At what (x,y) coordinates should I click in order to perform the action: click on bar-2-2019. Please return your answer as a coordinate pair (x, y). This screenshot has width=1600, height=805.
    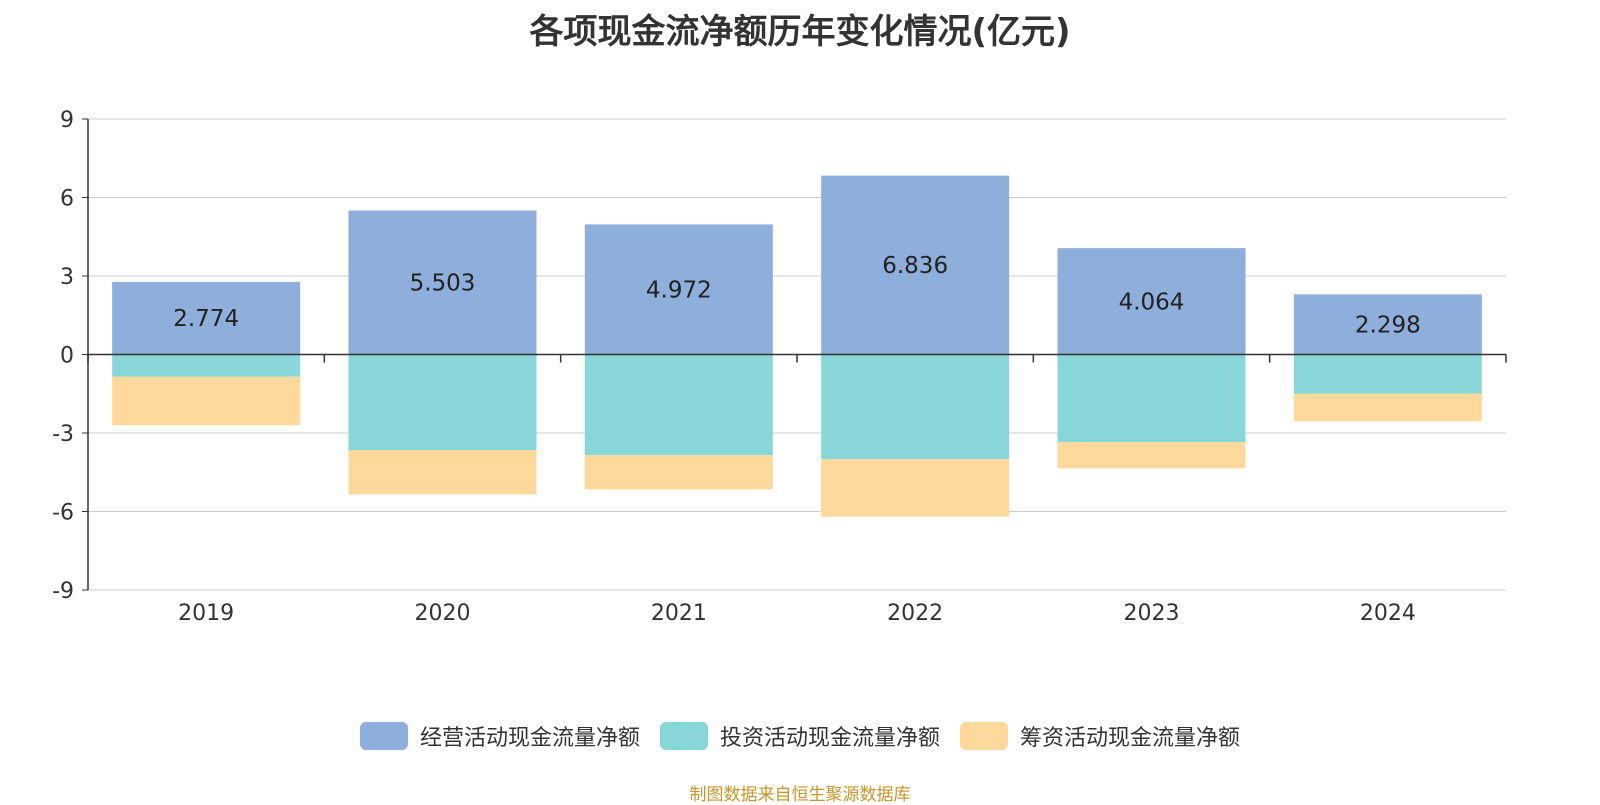
    Looking at the image, I should click on (206, 401).